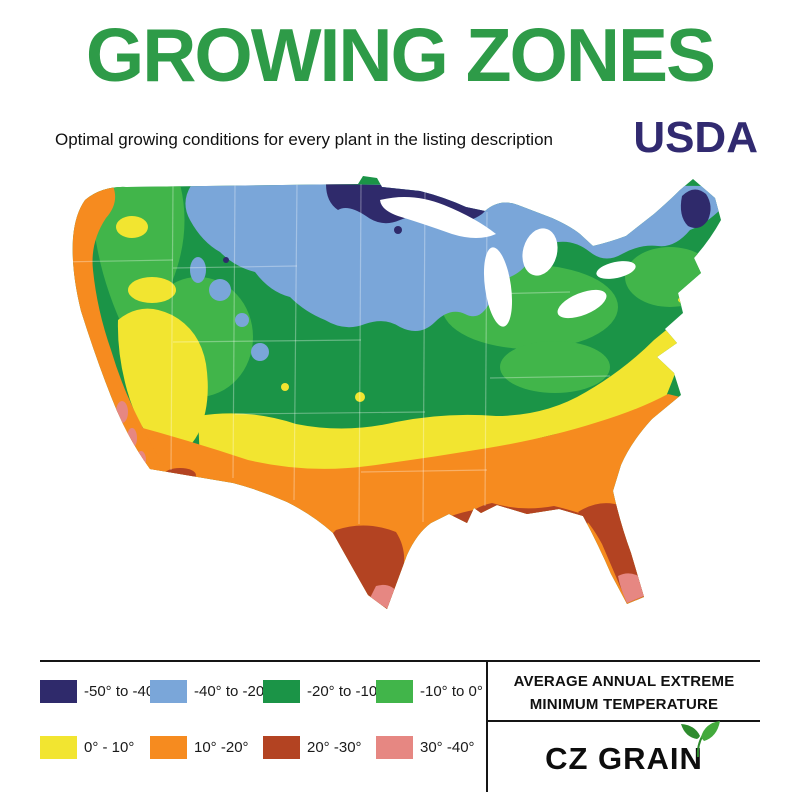 The height and width of the screenshot is (800, 800). Describe the element at coordinates (109, 747) in the screenshot. I see `legend-label: 0° - 10°` at that location.